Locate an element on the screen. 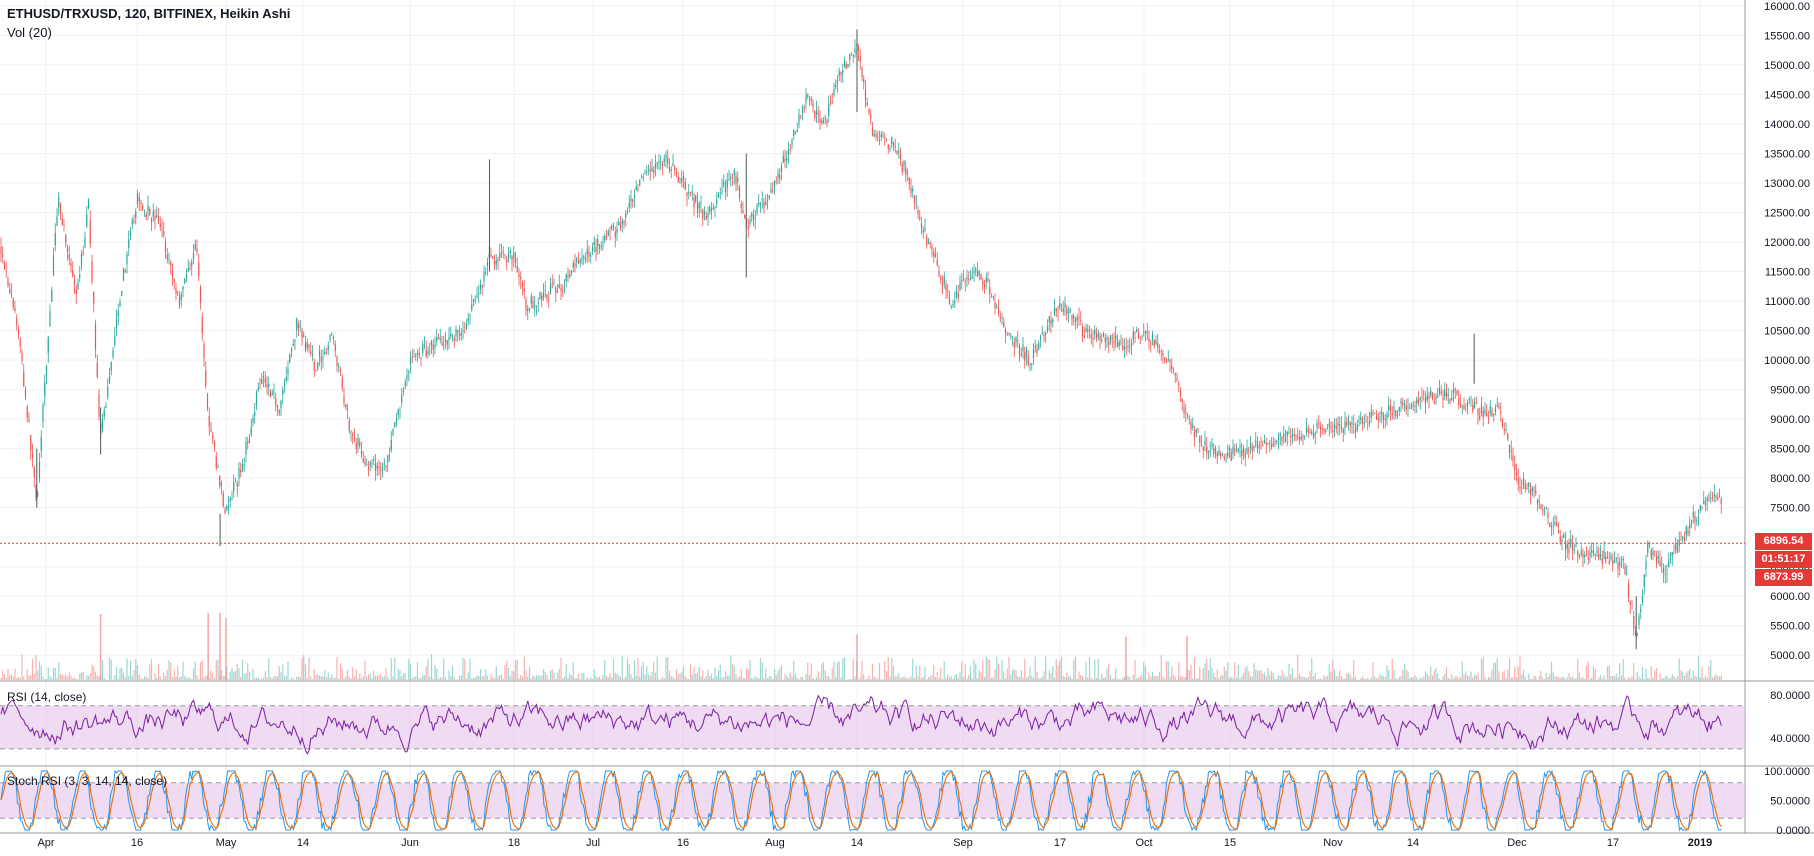 The image size is (1814, 856). secondary-price-tag: 6873.99 is located at coordinates (1783, 577).